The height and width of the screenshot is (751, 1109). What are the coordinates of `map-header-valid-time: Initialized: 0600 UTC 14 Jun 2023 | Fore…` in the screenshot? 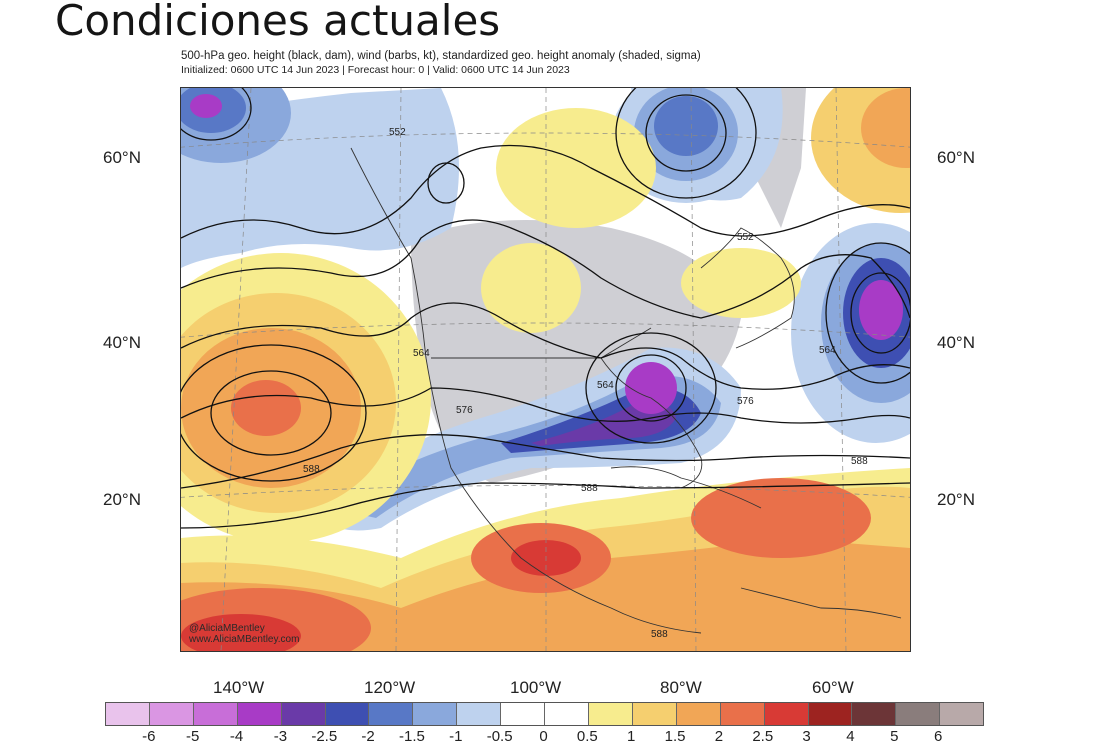 It's located at (375, 70).